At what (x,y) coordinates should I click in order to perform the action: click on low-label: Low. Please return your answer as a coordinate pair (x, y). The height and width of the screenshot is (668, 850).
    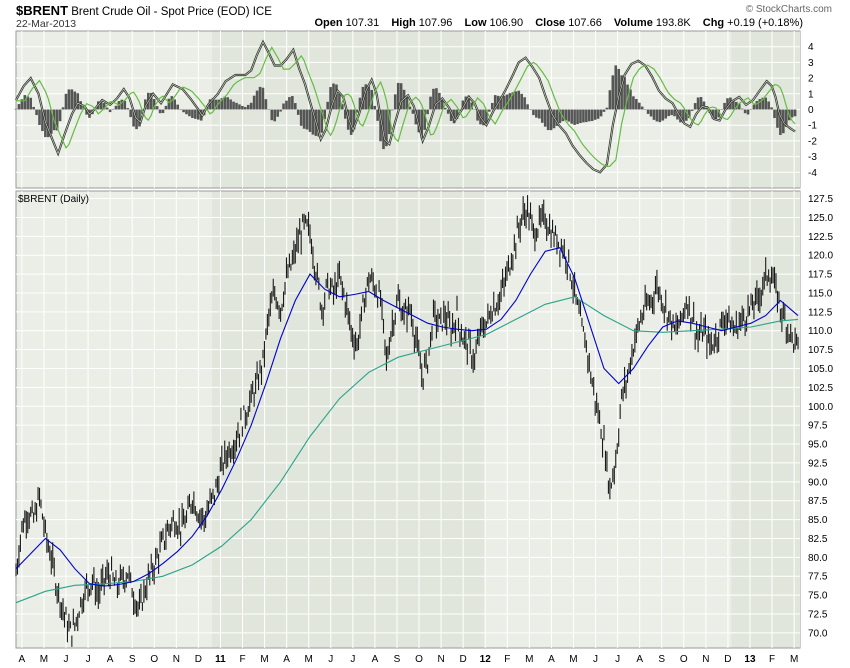
    Looking at the image, I should click on (475, 23).